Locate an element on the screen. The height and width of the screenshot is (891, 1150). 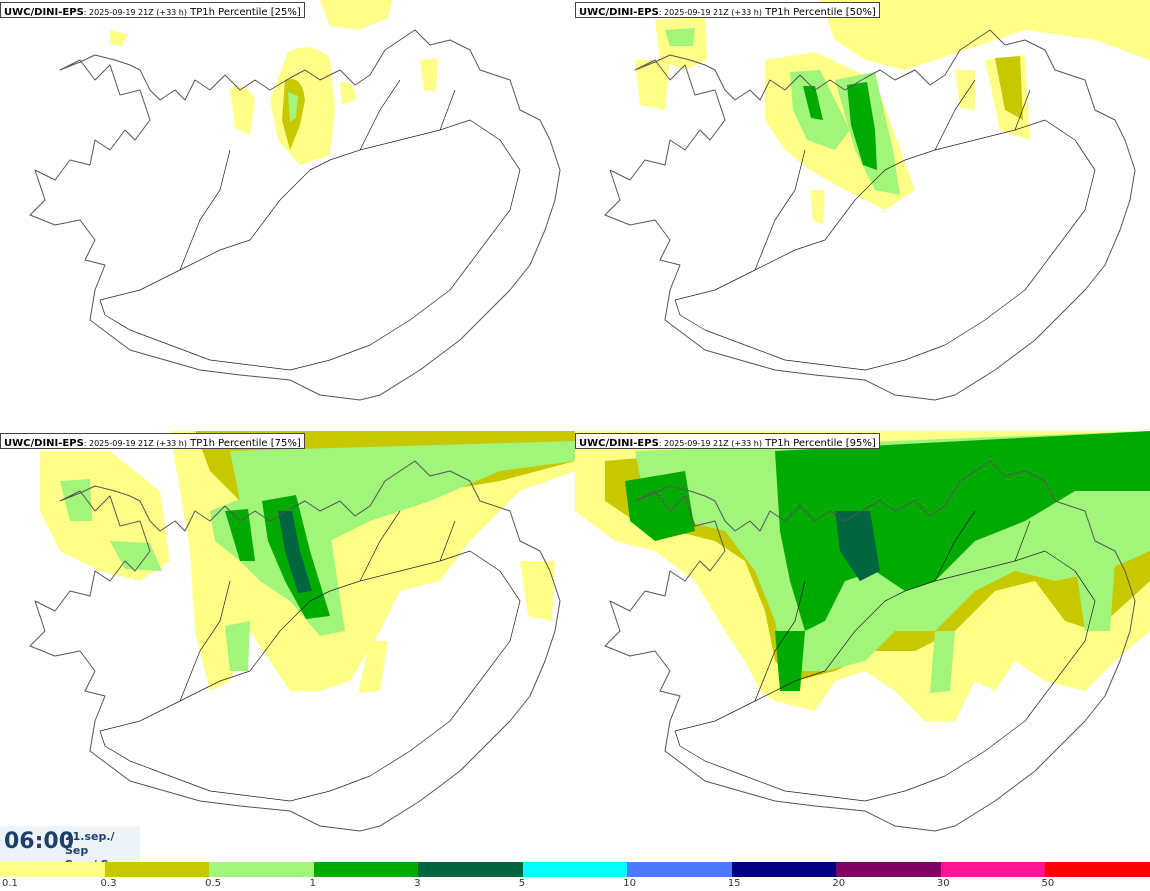
legend-label: 10 is located at coordinates (629, 883).